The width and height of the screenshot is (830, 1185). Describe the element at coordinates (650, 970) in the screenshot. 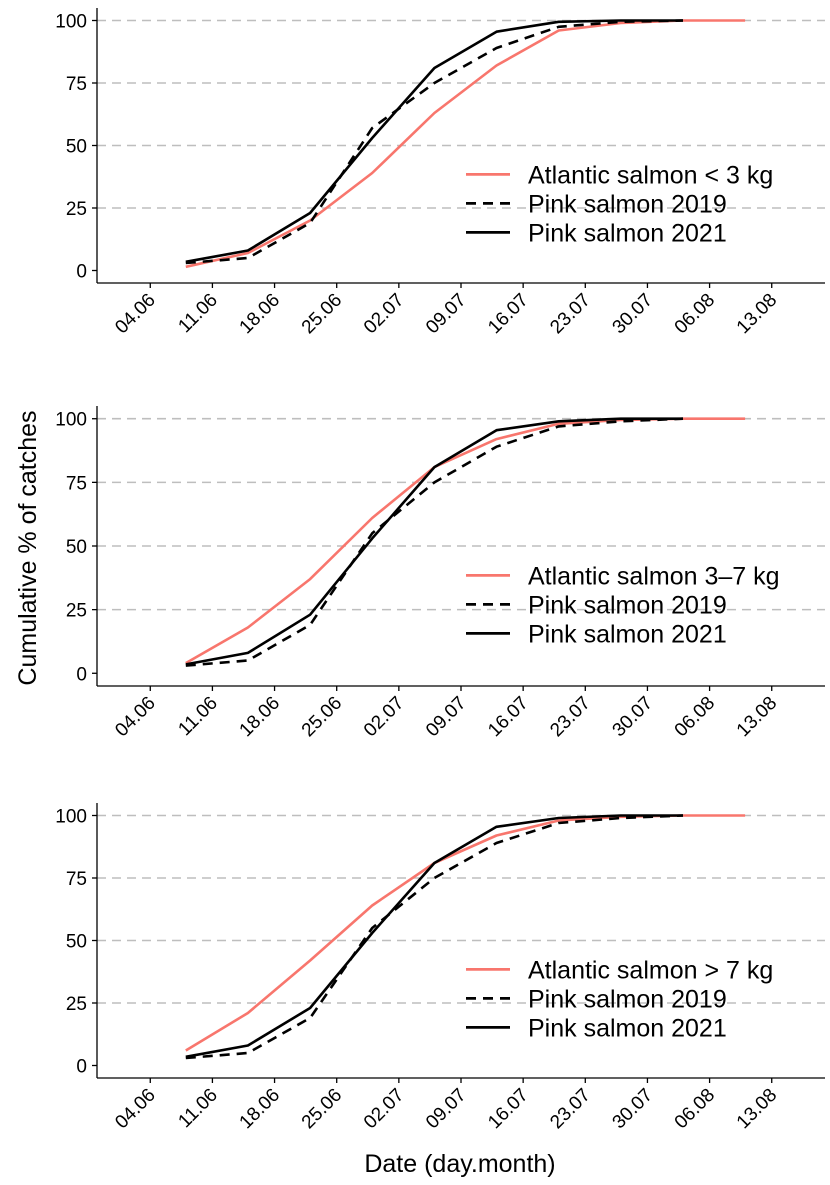

I see `legend-label-1: Atlantic salmon > 7 kg` at that location.